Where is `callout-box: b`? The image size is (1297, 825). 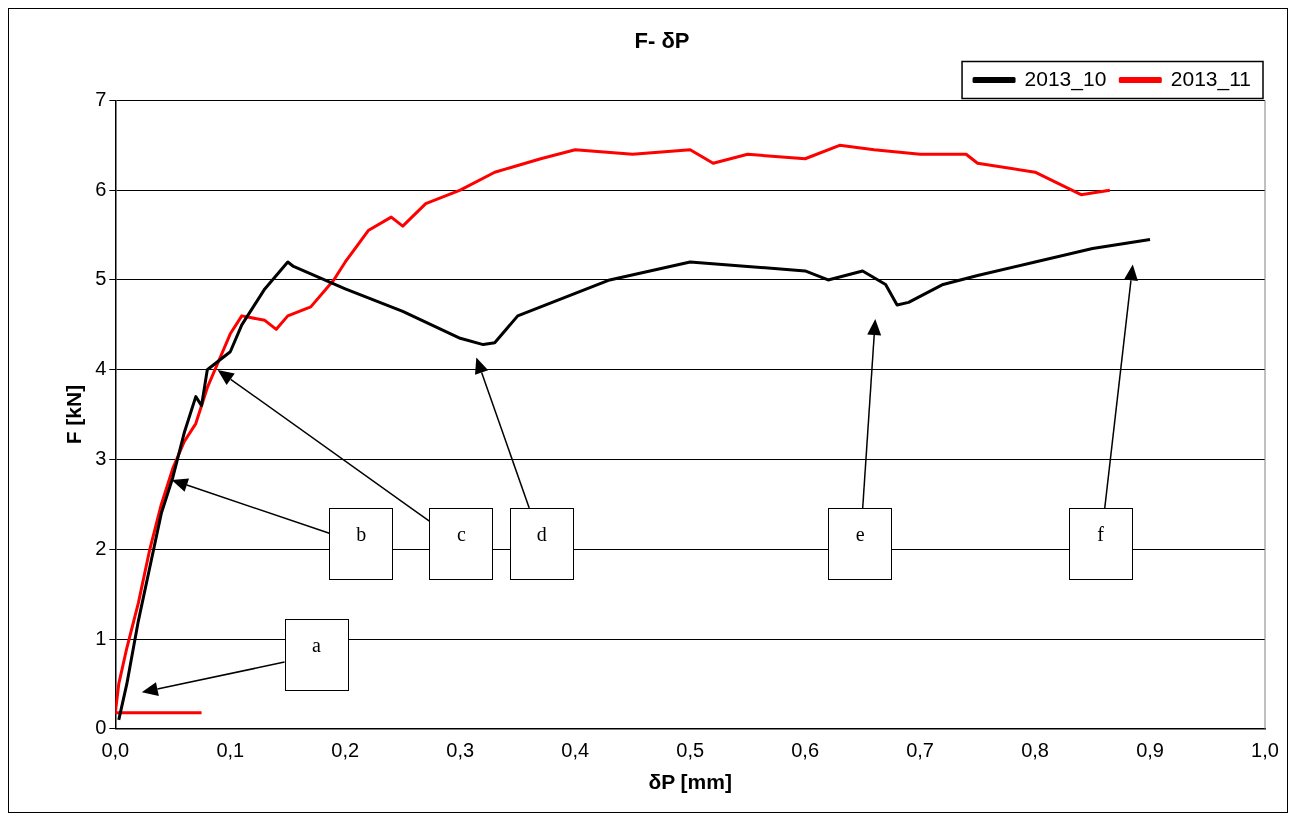
callout-box: b is located at coordinates (361, 544).